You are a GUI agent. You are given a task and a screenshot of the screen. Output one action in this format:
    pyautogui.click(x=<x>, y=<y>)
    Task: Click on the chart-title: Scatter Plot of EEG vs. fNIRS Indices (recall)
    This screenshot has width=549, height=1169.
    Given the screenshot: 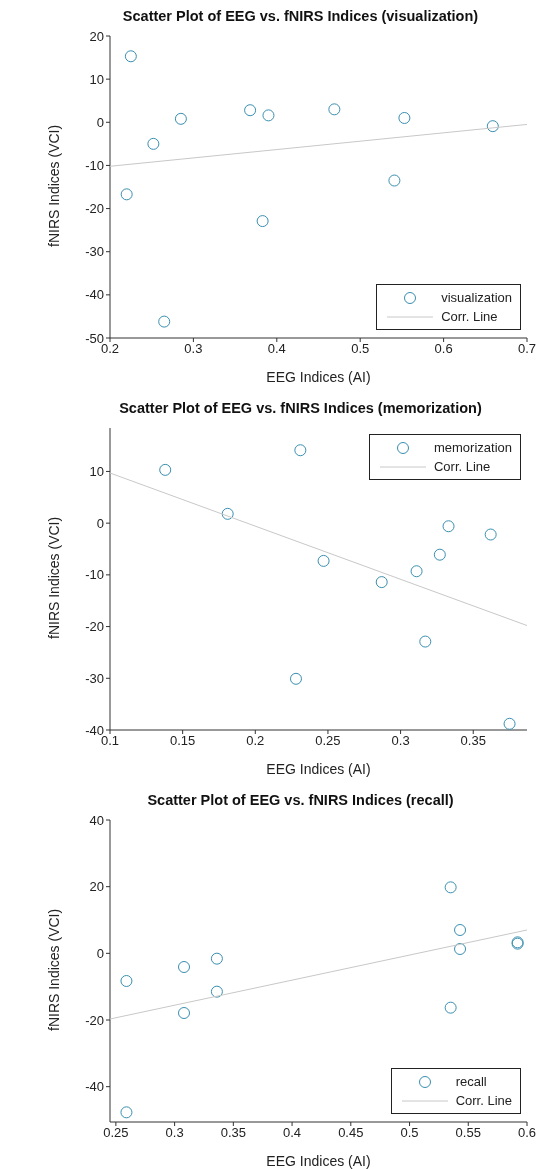 What is the action you would take?
    pyautogui.click(x=300, y=801)
    